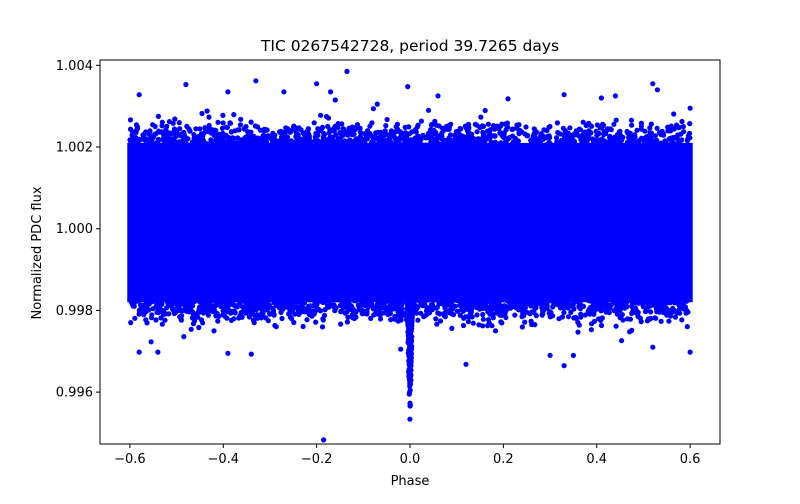 This screenshot has height=504, width=800. I want to click on x-tick-label: 0.6, so click(690, 459).